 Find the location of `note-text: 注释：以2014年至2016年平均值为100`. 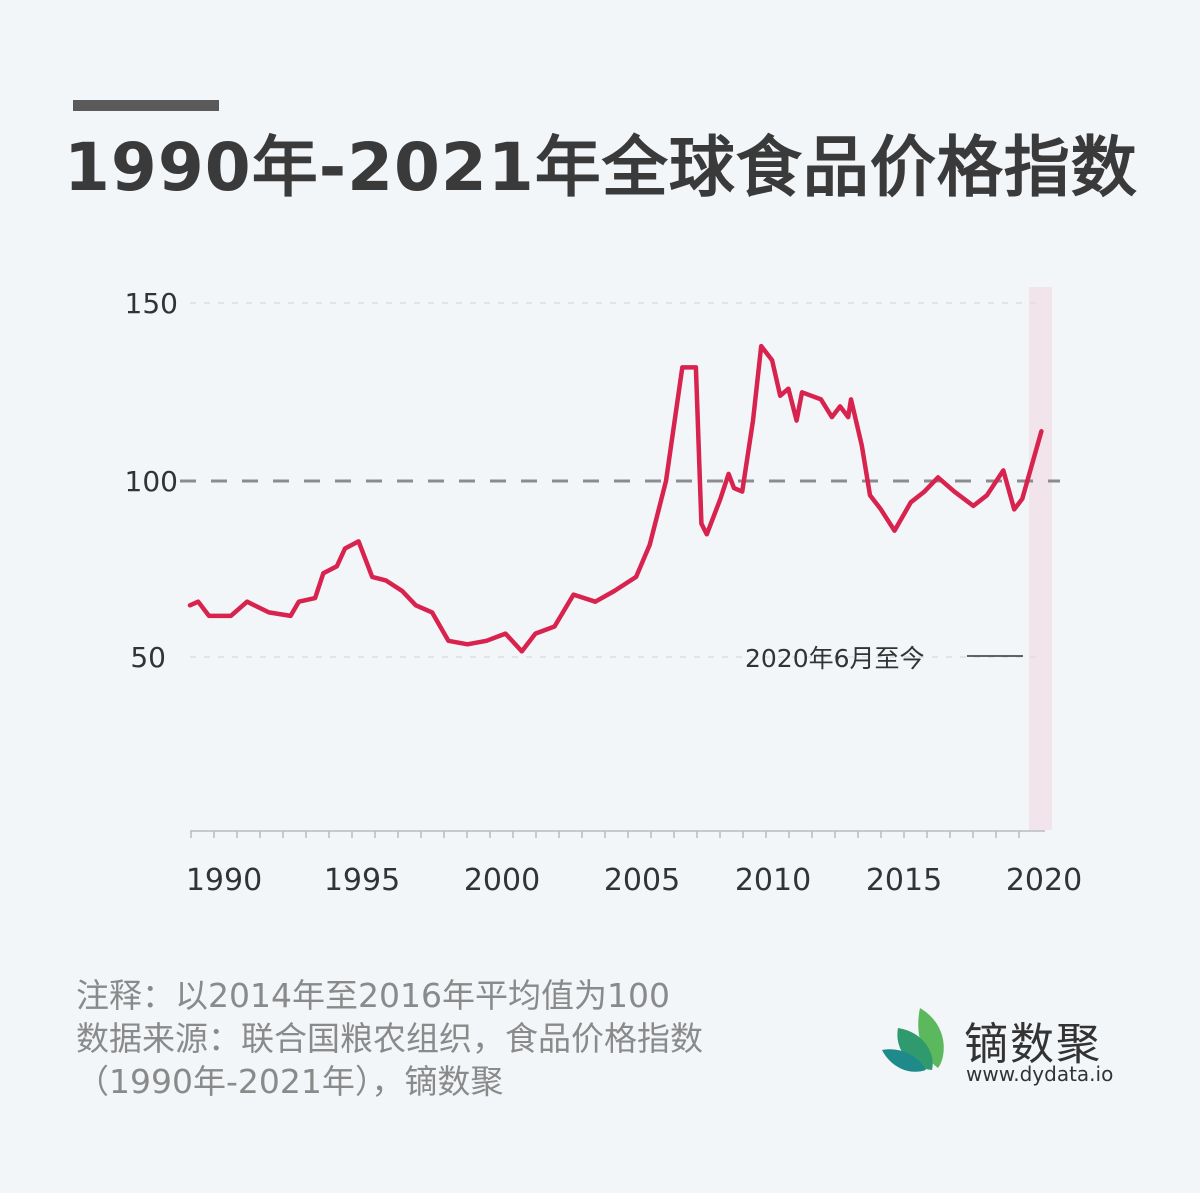

note-text: 注释：以2014年至2016年平均值为100 is located at coordinates (373, 995).